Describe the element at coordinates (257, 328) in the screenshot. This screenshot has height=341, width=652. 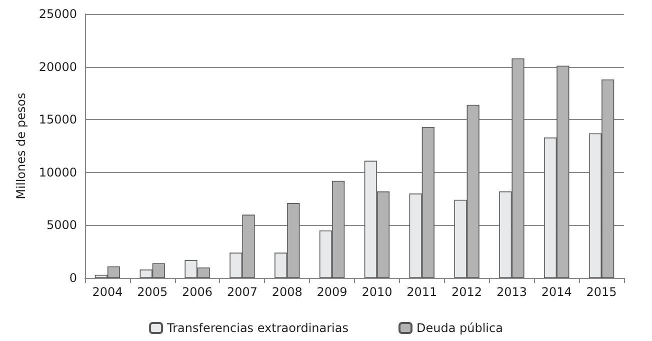
I see `legend-label: Transferencias extraordinarias` at that location.